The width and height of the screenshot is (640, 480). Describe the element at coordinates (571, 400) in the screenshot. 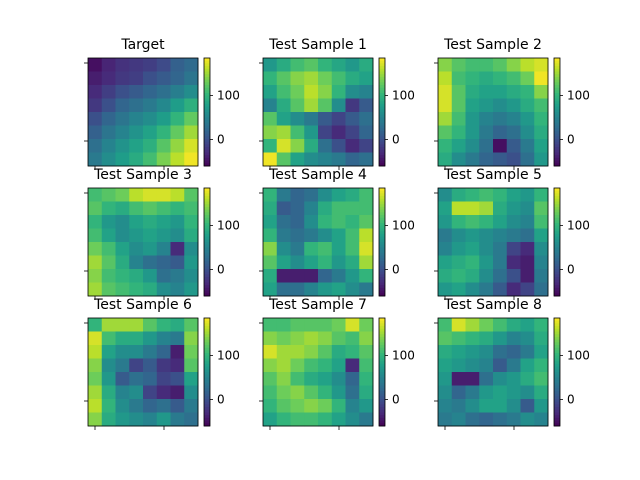

I see `colorbar-tick-label: 0` at that location.